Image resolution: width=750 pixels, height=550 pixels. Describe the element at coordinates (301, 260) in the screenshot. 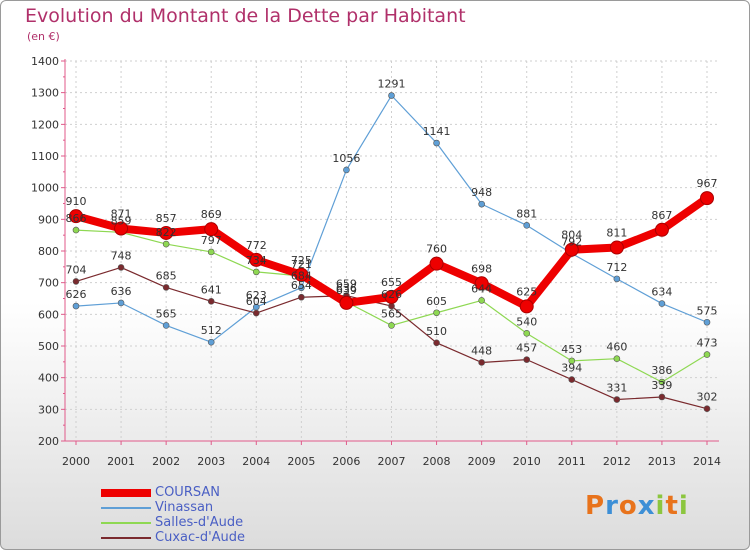

I see `data-label: 725` at that location.